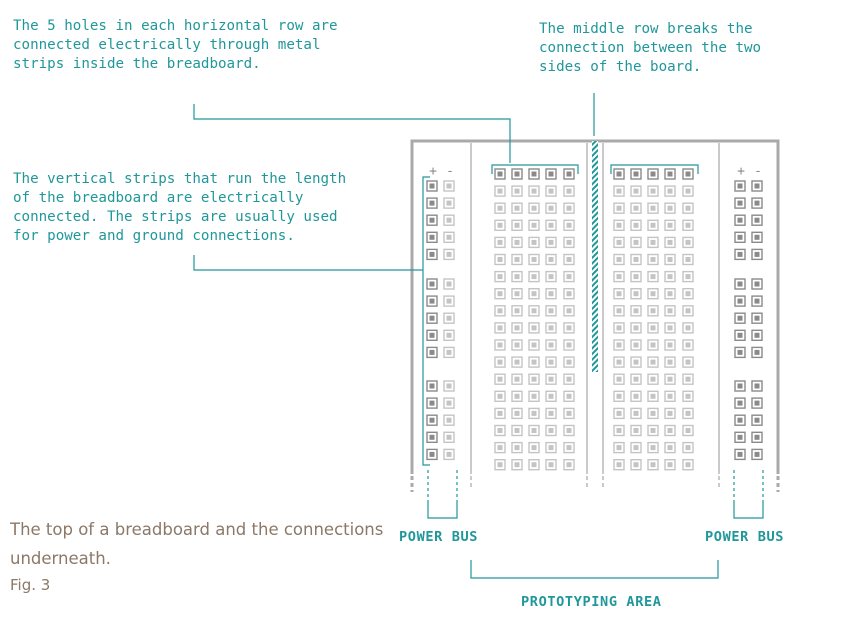  Describe the element at coordinates (180, 179) in the screenshot. I see `annotation-line: The vertical strips that run the length` at that location.